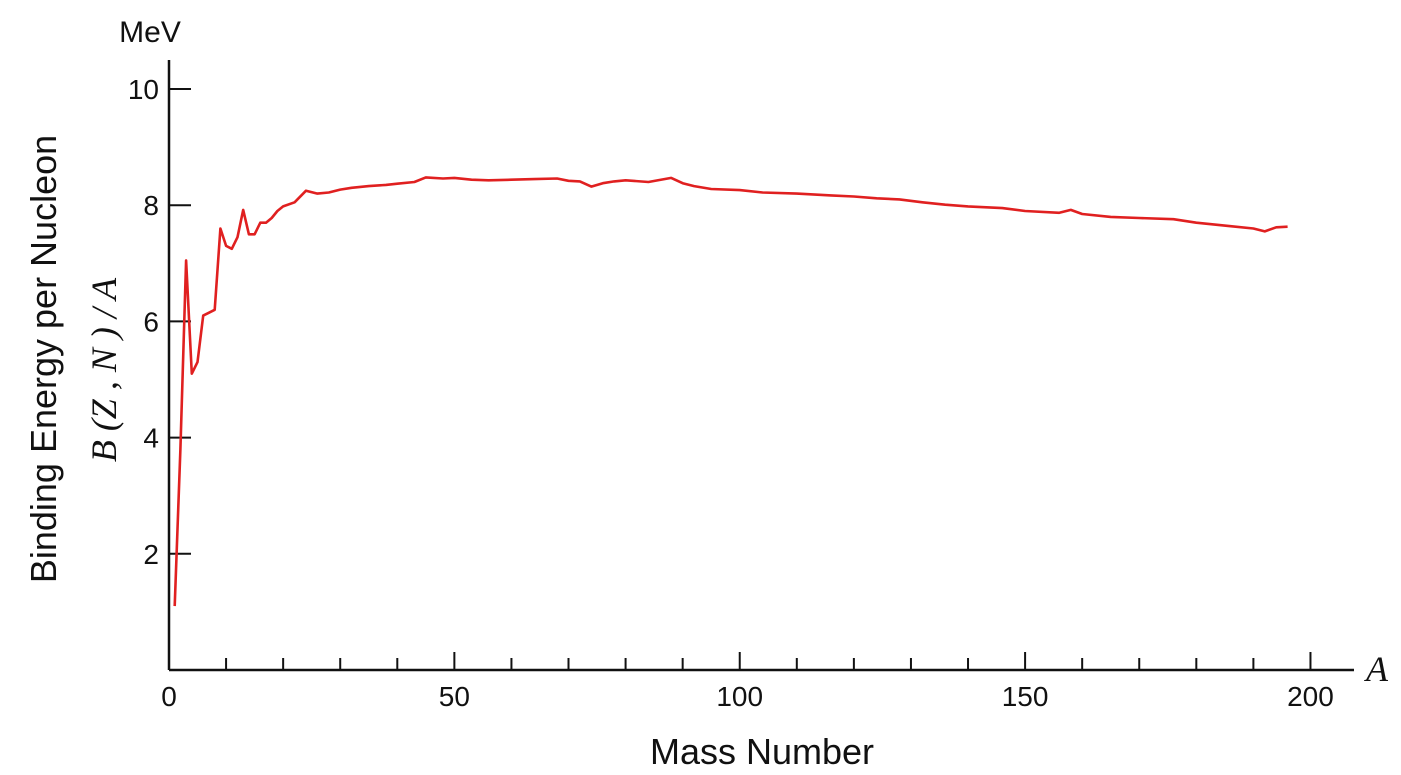 This screenshot has width=1401, height=775. I want to click on y-axis-label: Binding Energy per Nucleon, so click(43, 359).